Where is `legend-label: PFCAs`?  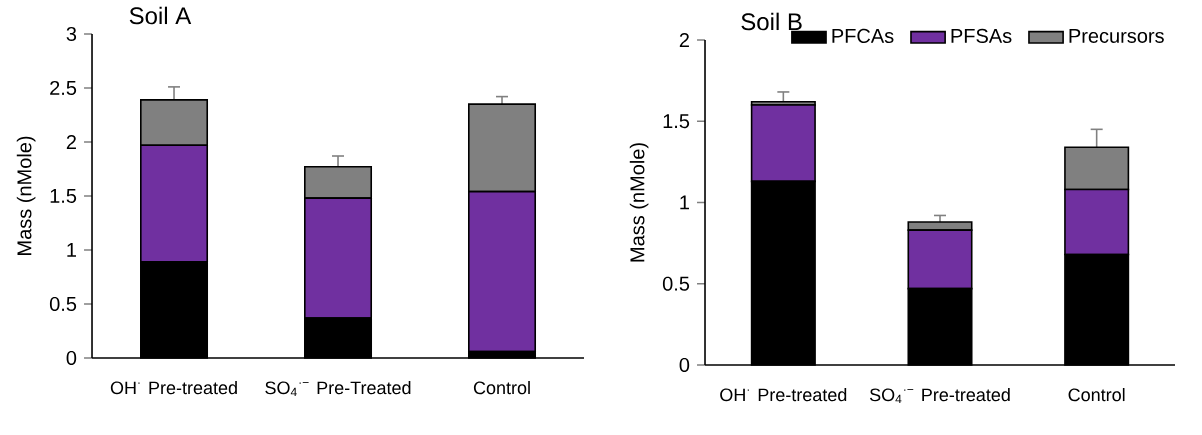
legend-label: PFCAs is located at coordinates (863, 36).